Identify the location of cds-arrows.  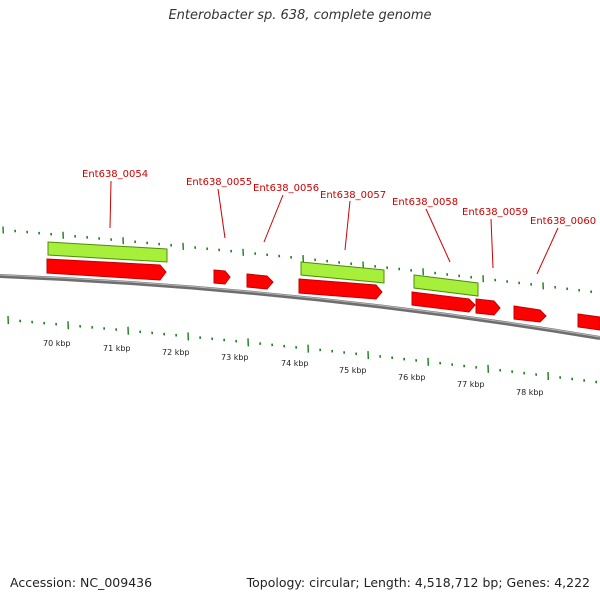
(323, 294).